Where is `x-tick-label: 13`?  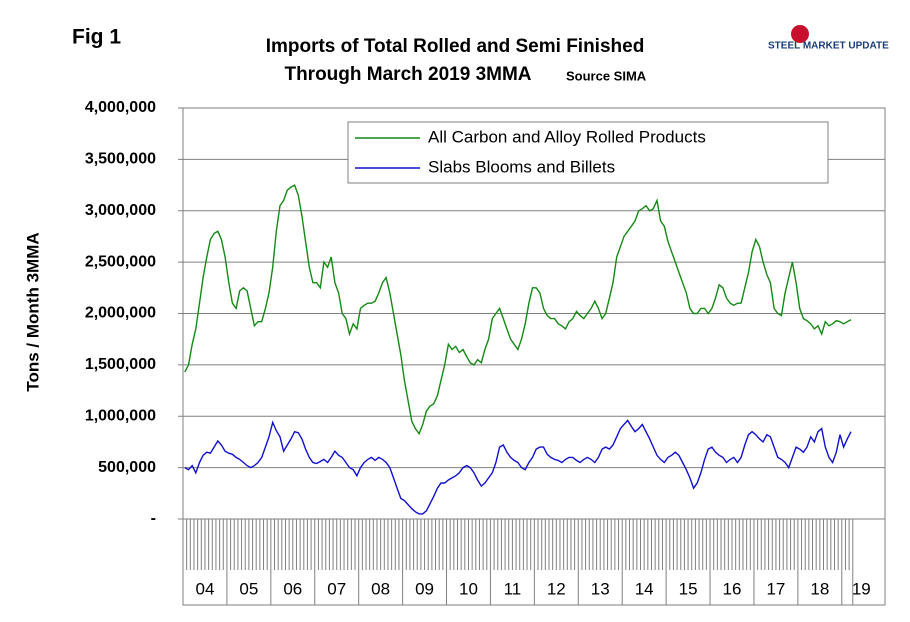
x-tick-label: 13 is located at coordinates (600, 588).